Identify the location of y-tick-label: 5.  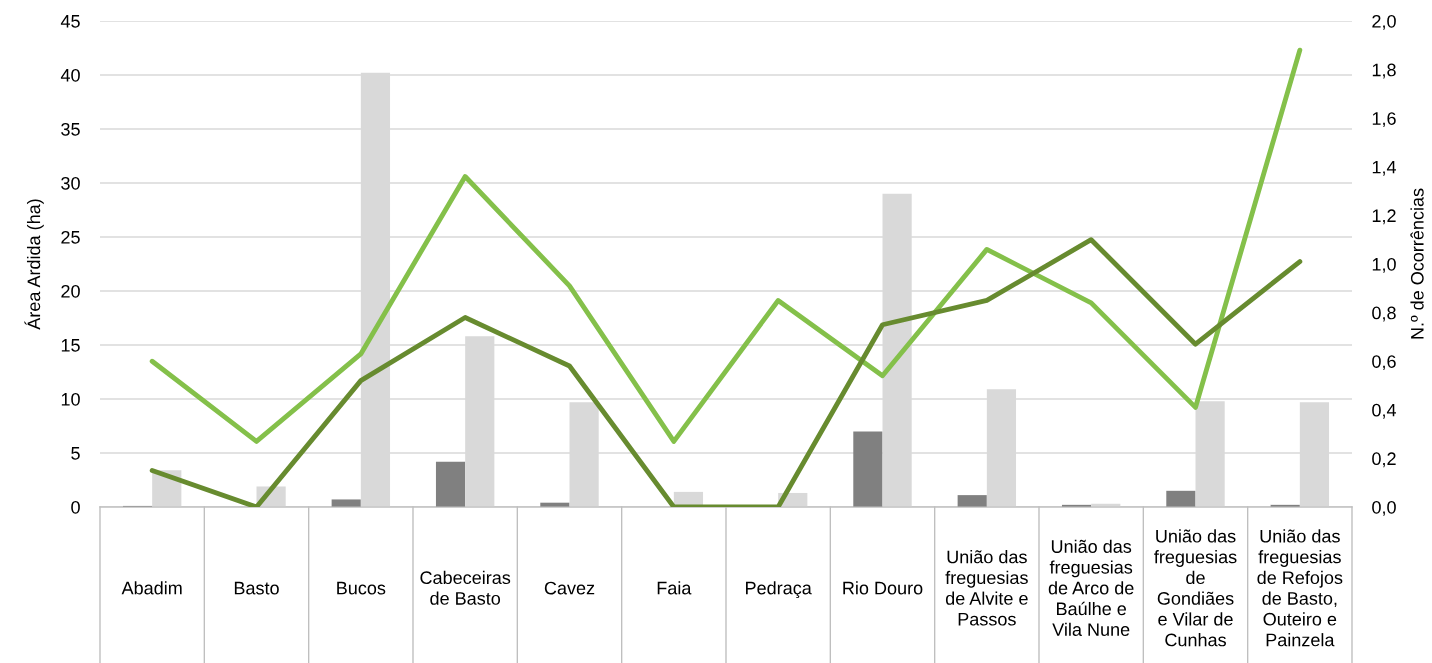
(75, 453).